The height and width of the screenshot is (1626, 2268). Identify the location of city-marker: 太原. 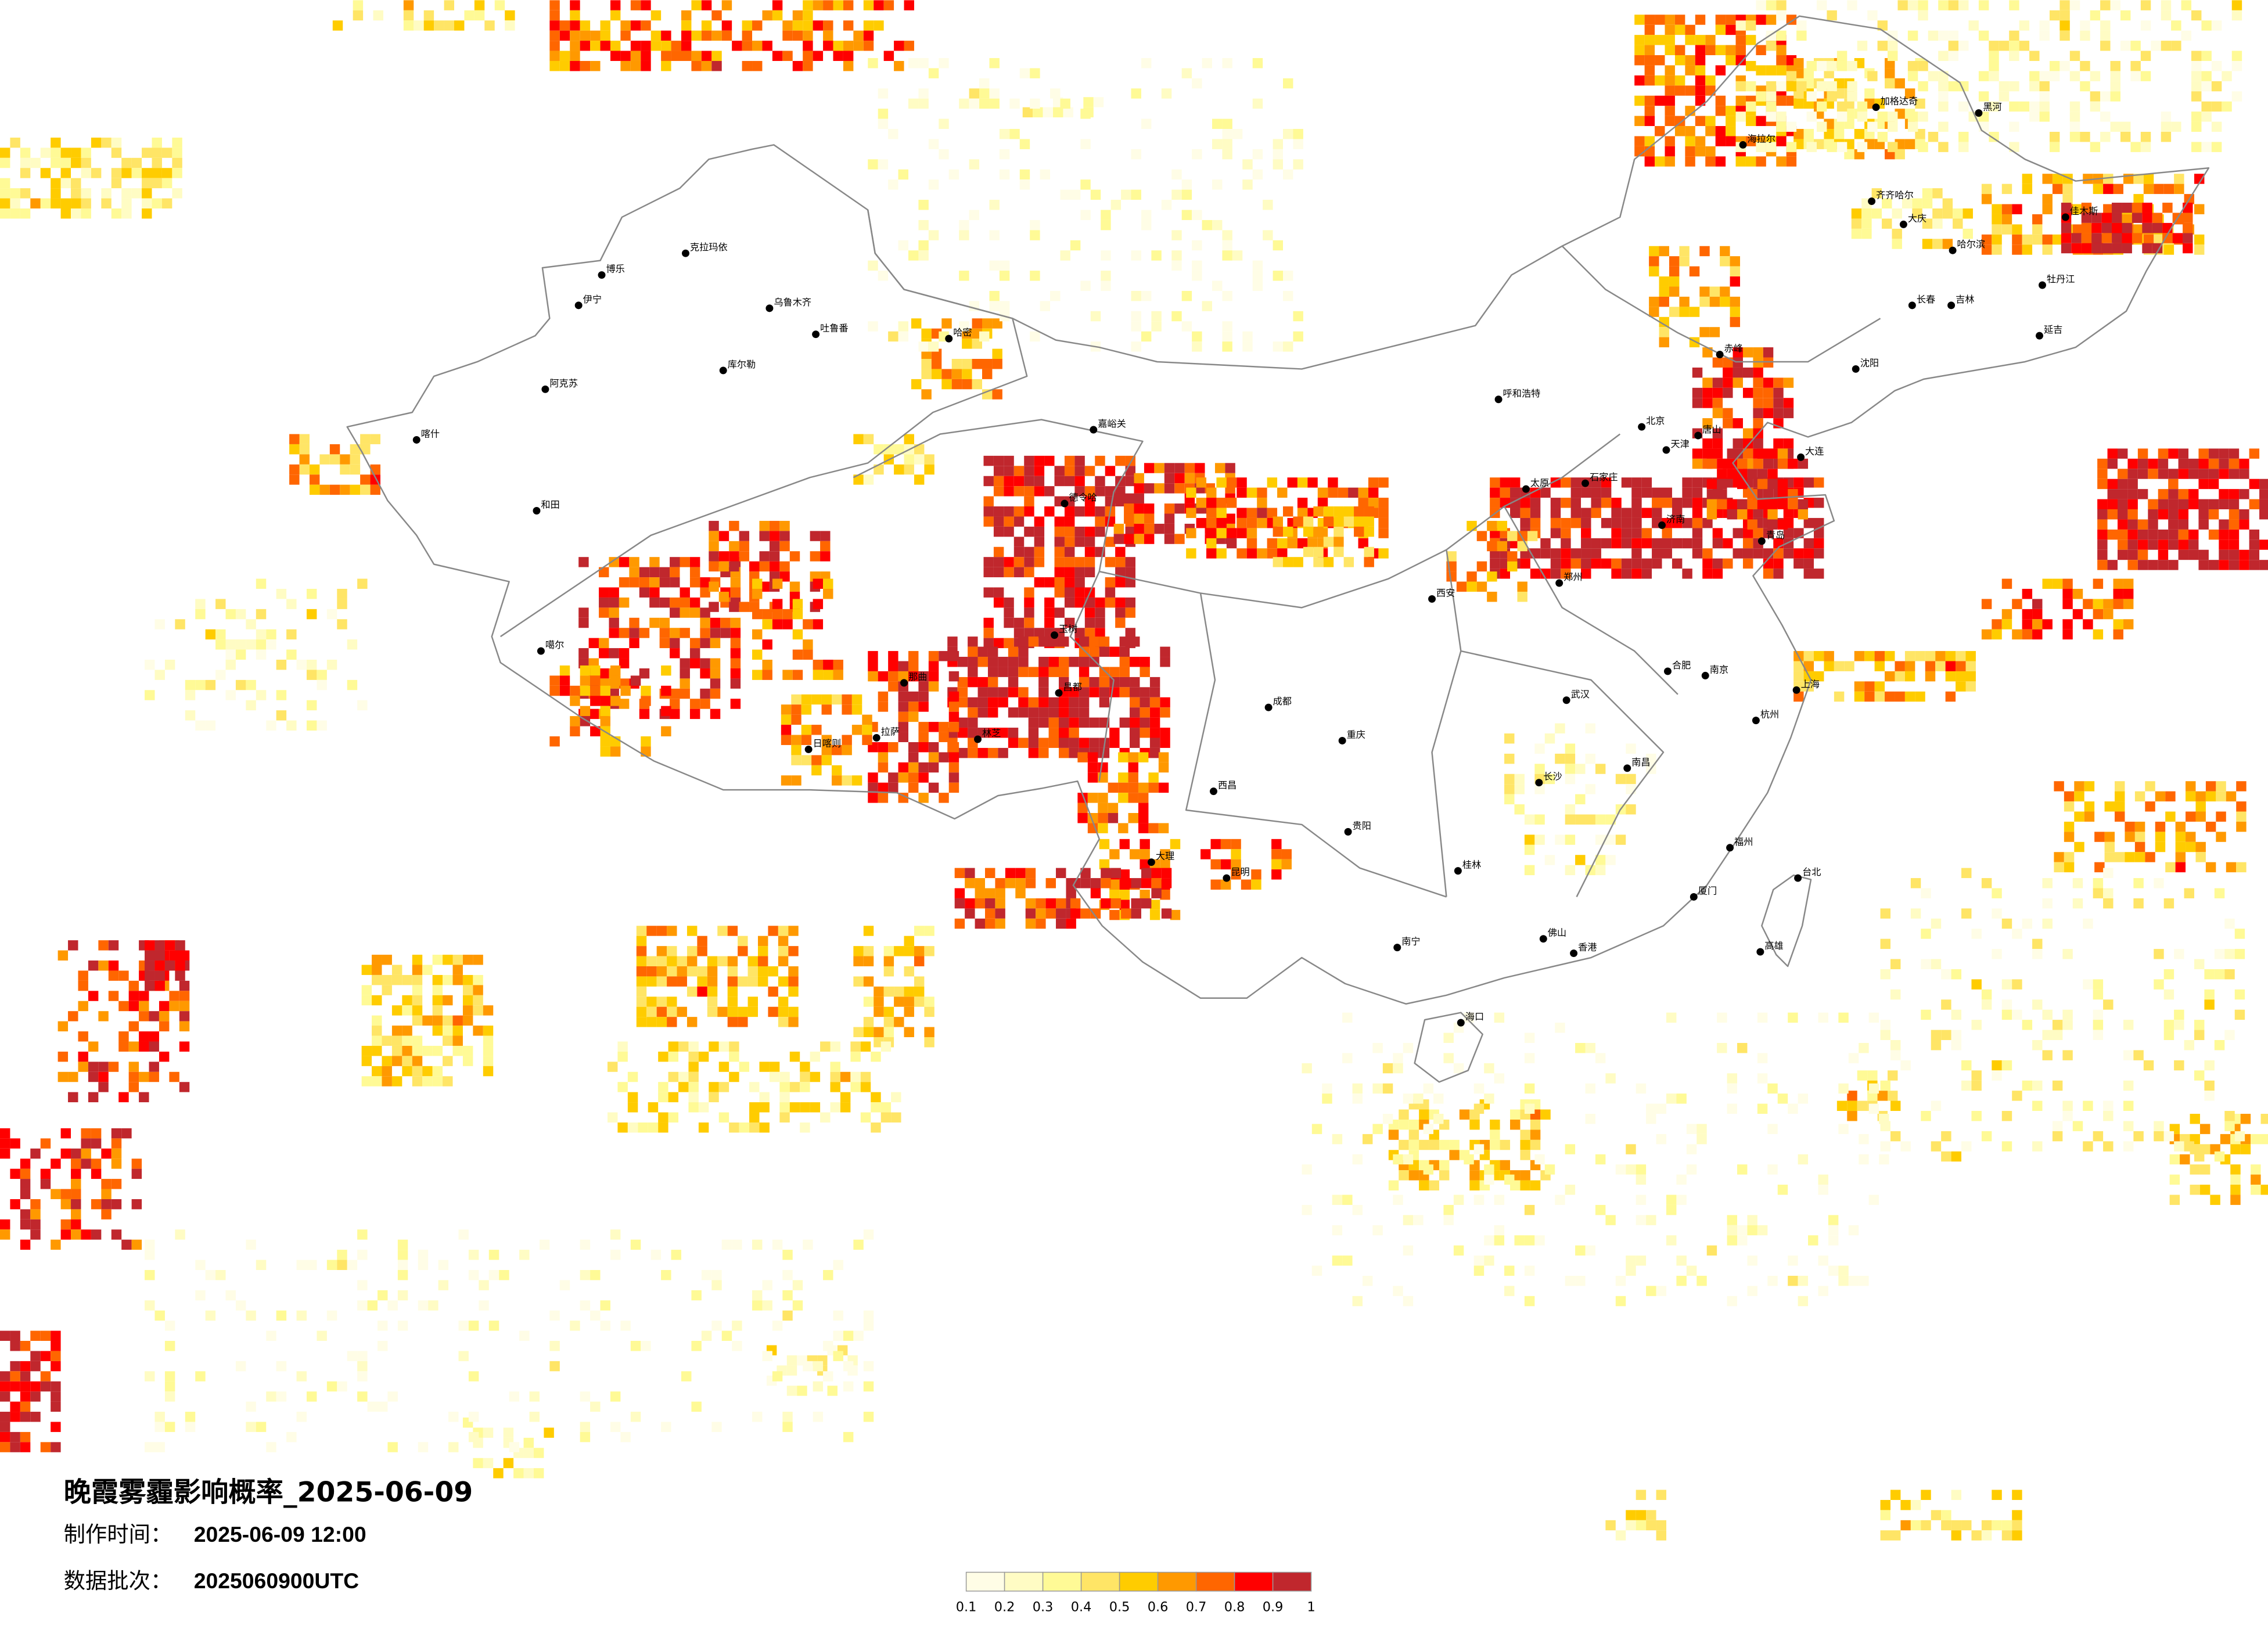
(1535, 485).